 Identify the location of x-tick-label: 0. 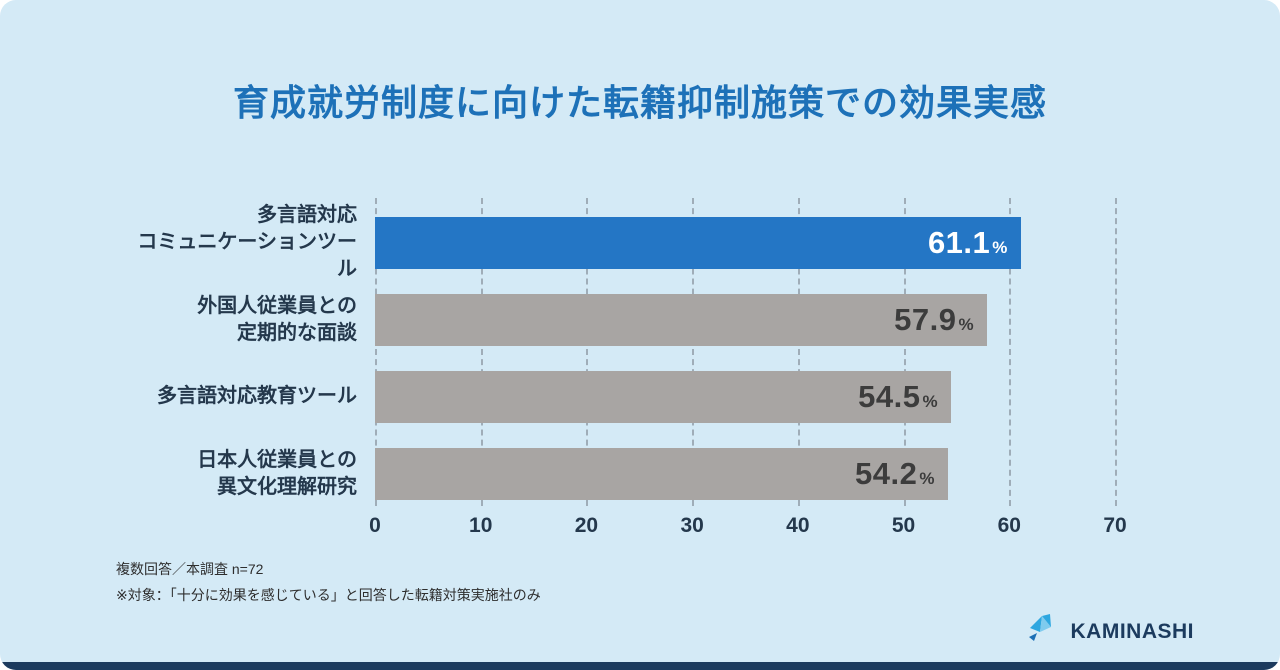
(375, 525).